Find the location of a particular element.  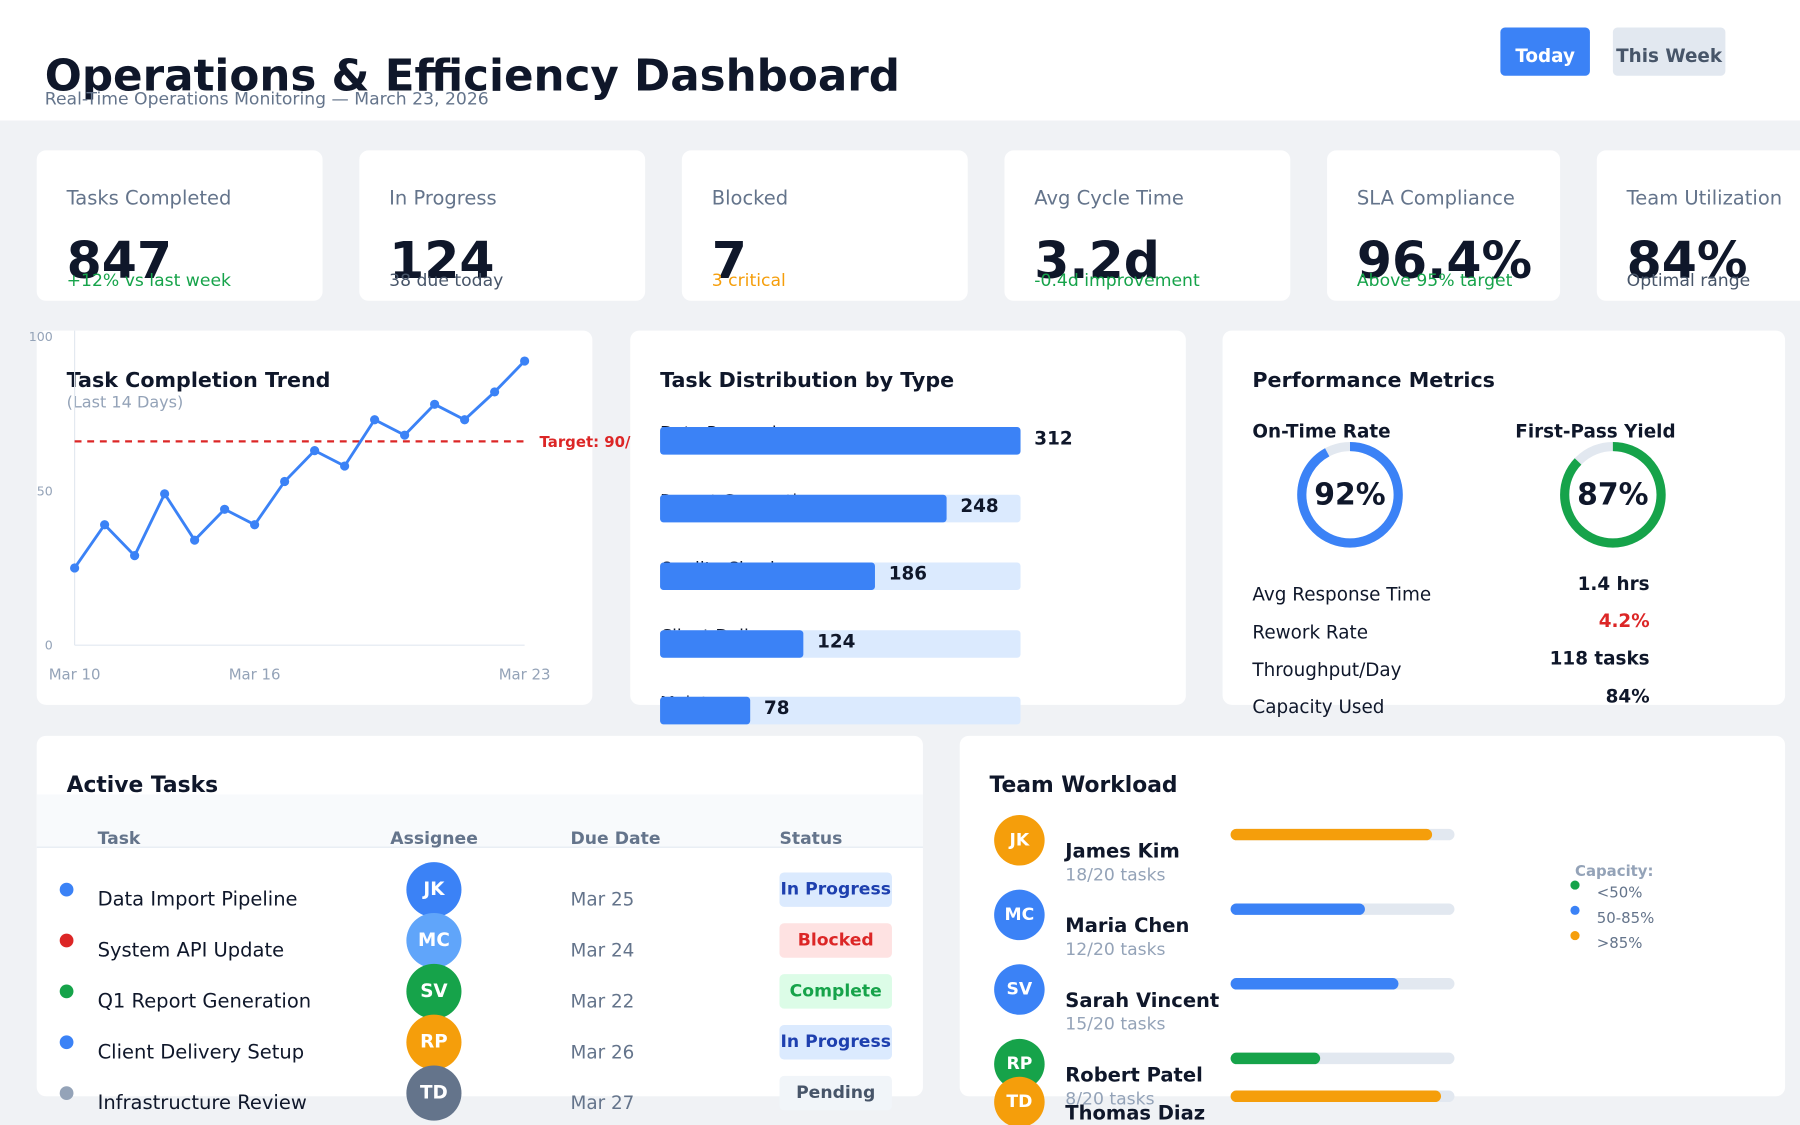

metric-value: 118 tasks is located at coordinates (1600, 659).